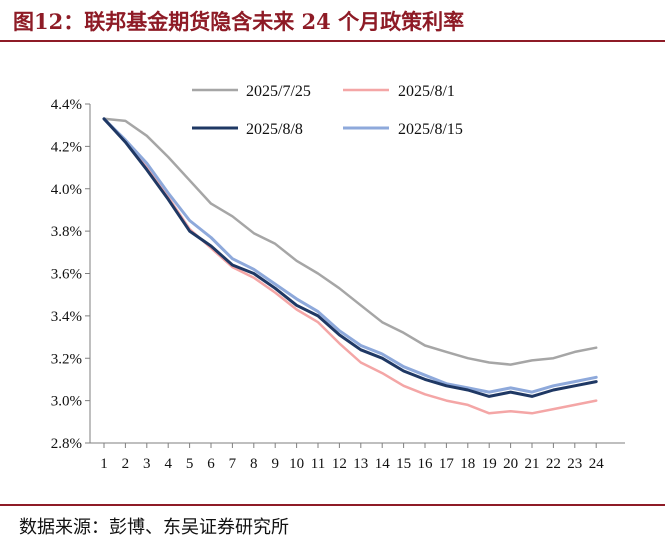 The width and height of the screenshot is (665, 541). Describe the element at coordinates (66, 105) in the screenshot. I see `y-tick-label: 4.4%` at that location.